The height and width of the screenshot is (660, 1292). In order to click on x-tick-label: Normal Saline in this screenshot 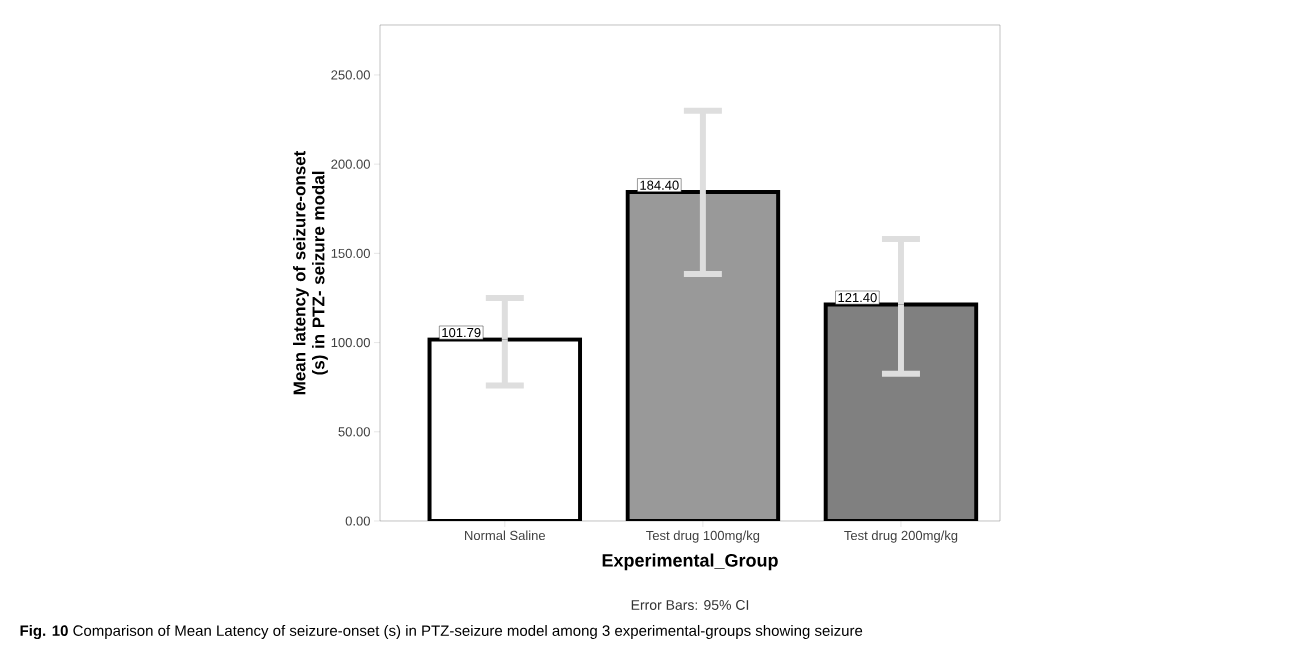, I will do `click(505, 535)`.